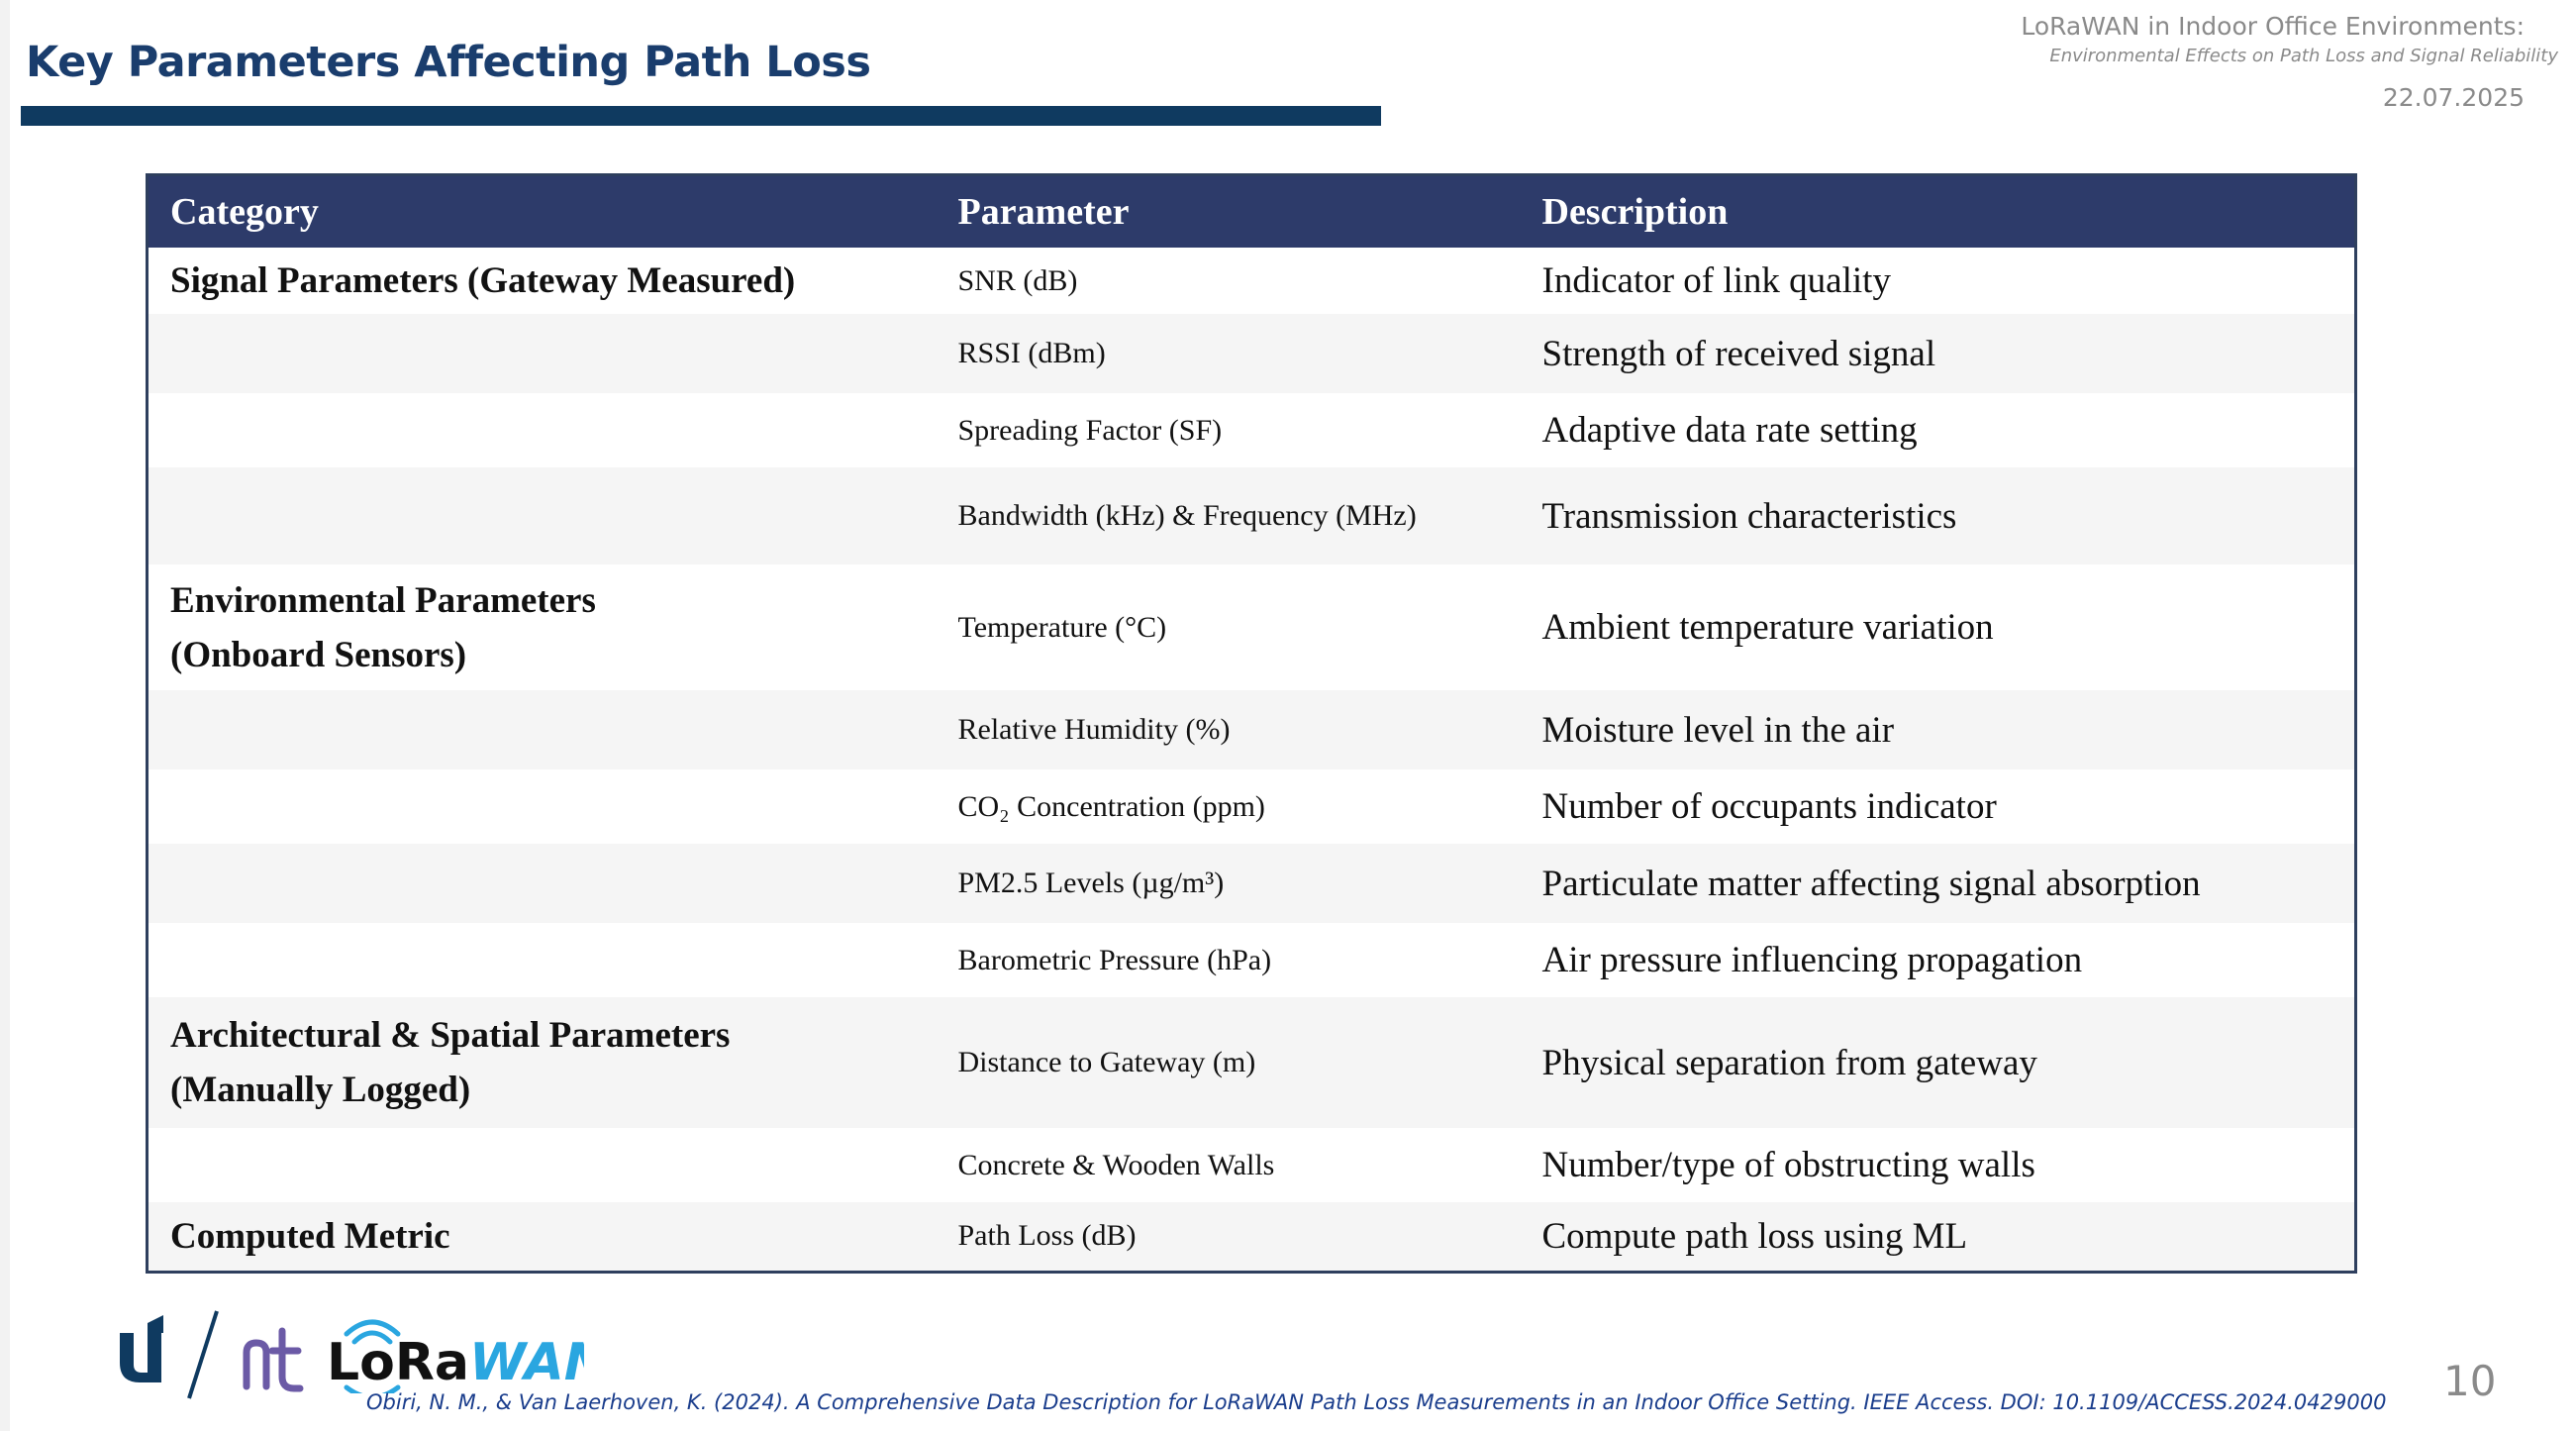 This screenshot has width=2576, height=1431. Describe the element at coordinates (2470, 1381) in the screenshot. I see `page-number: 10` at that location.